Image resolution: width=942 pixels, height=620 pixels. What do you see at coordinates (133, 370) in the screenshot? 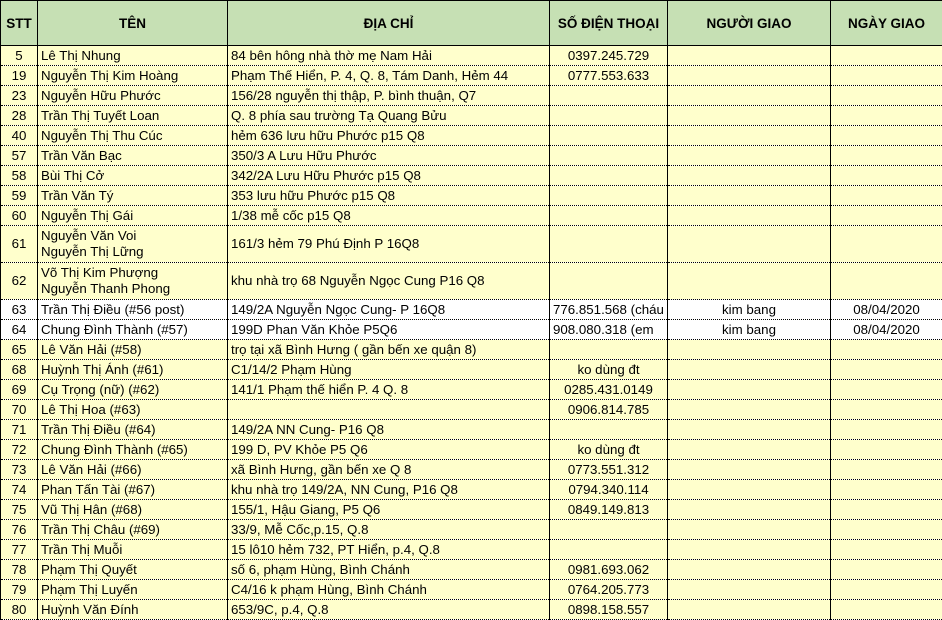
I see `name-cell: Huỳnh Thị Ánh (#61)` at bounding box center [133, 370].